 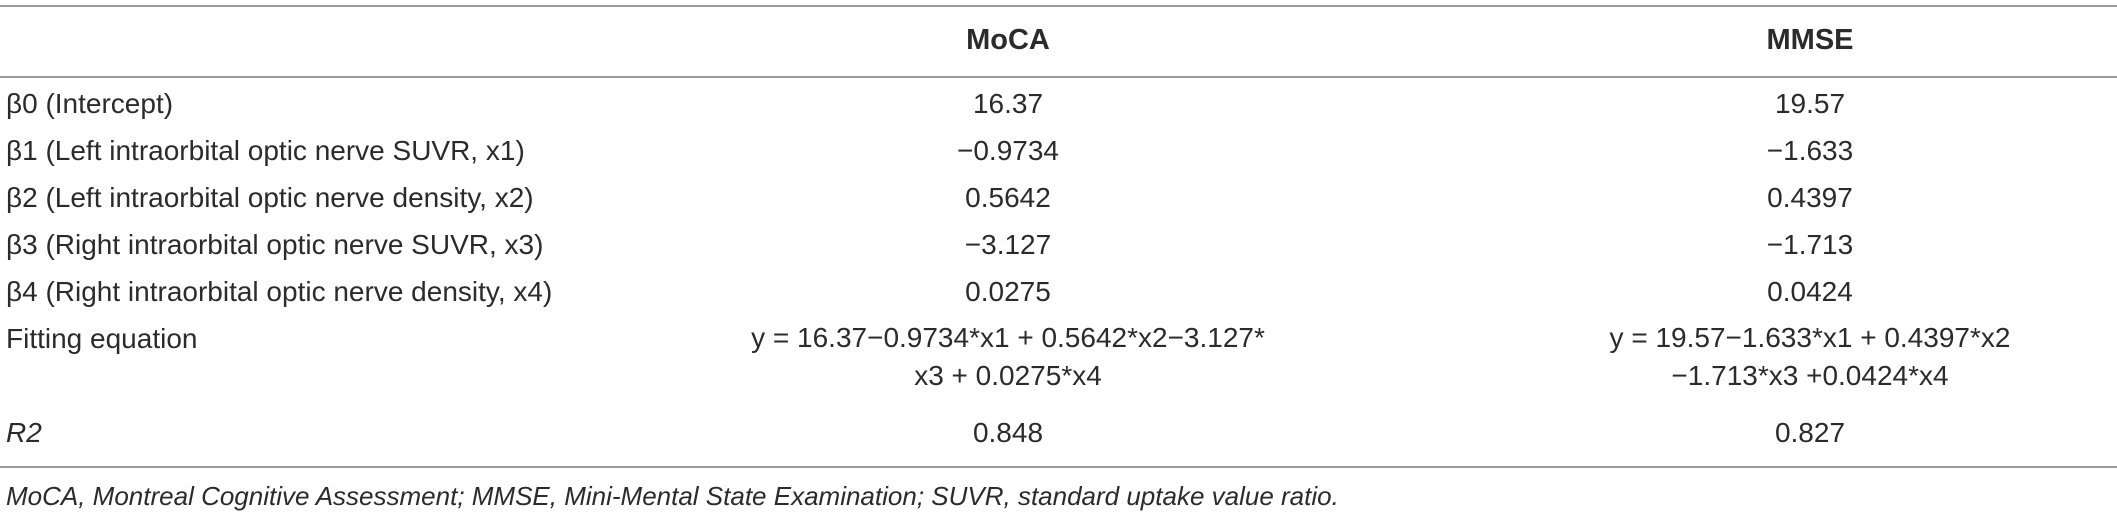 What do you see at coordinates (1810, 337) in the screenshot?
I see `equation-line: y = 19.57−1.633*x1 + 0.4397*x2` at bounding box center [1810, 337].